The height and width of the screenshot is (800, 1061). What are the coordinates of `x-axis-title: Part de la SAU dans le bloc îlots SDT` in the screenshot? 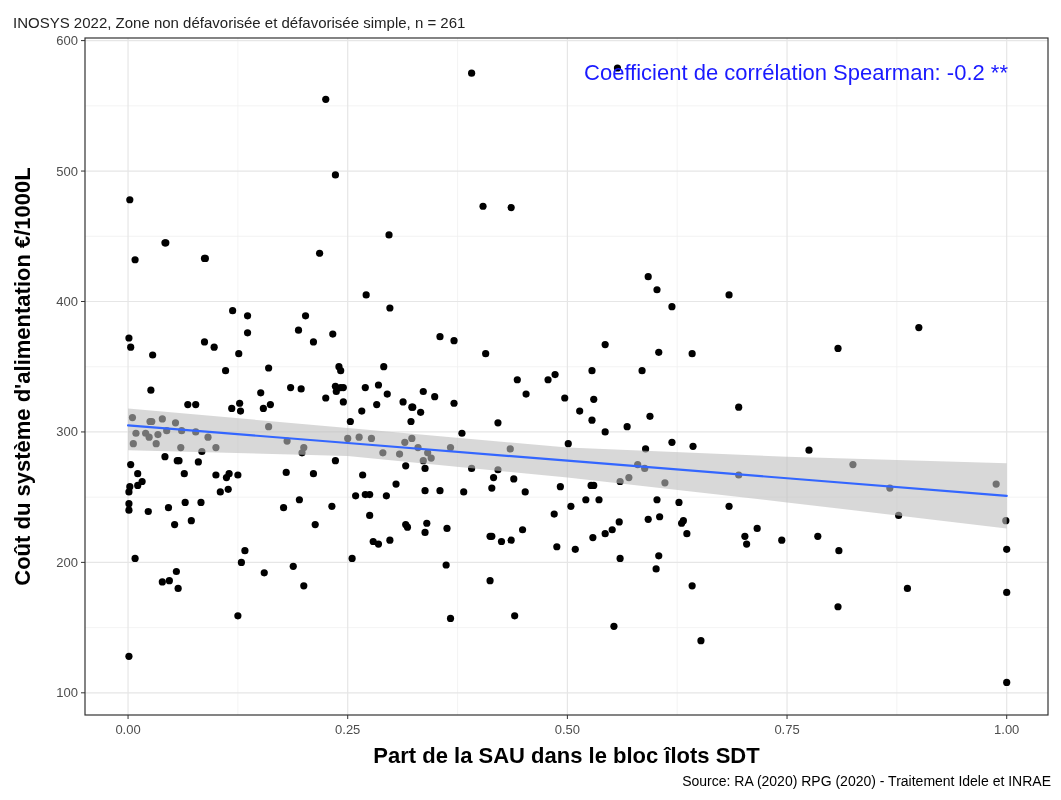 It's located at (567, 755).